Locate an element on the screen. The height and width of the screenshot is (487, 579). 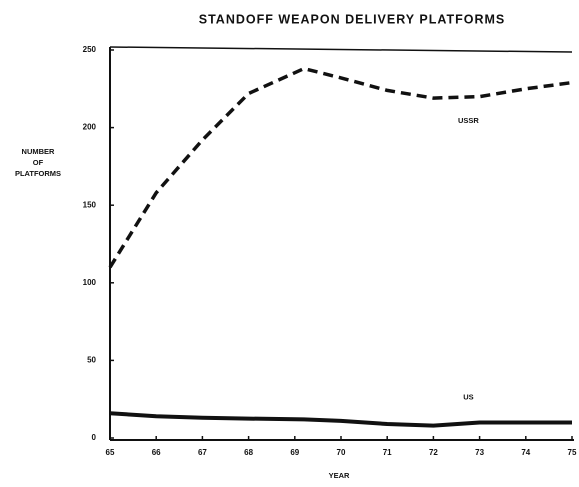
y-tick-label: 50 is located at coordinates (91, 360).